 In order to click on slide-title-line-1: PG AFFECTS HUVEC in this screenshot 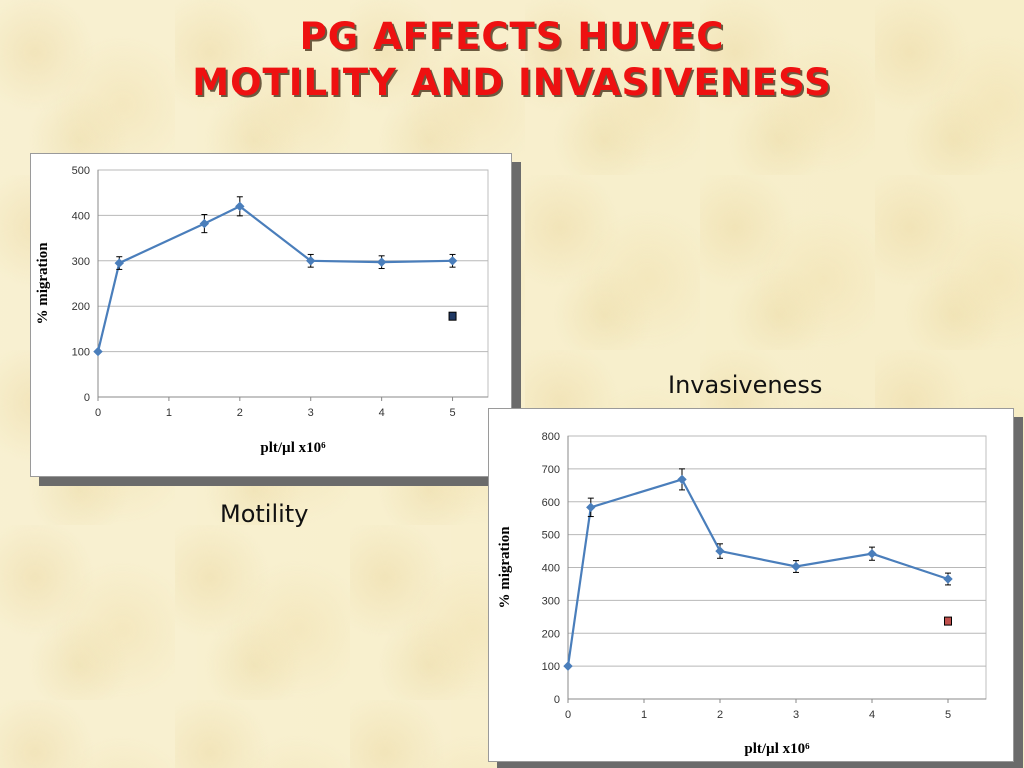, I will do `click(512, 36)`.